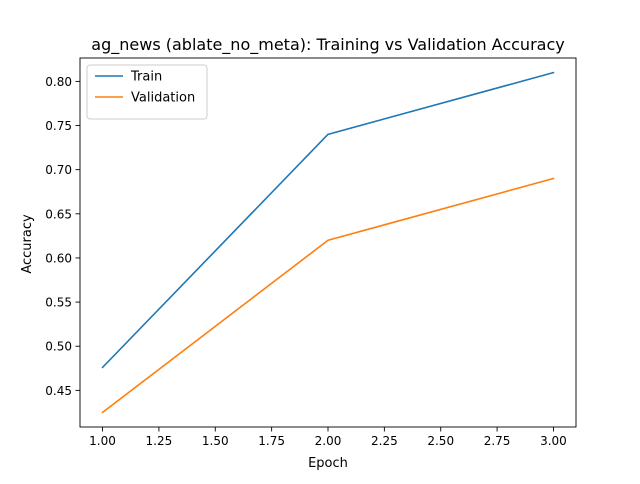  I want to click on x-tick-label-1: 1.25, so click(159, 441).